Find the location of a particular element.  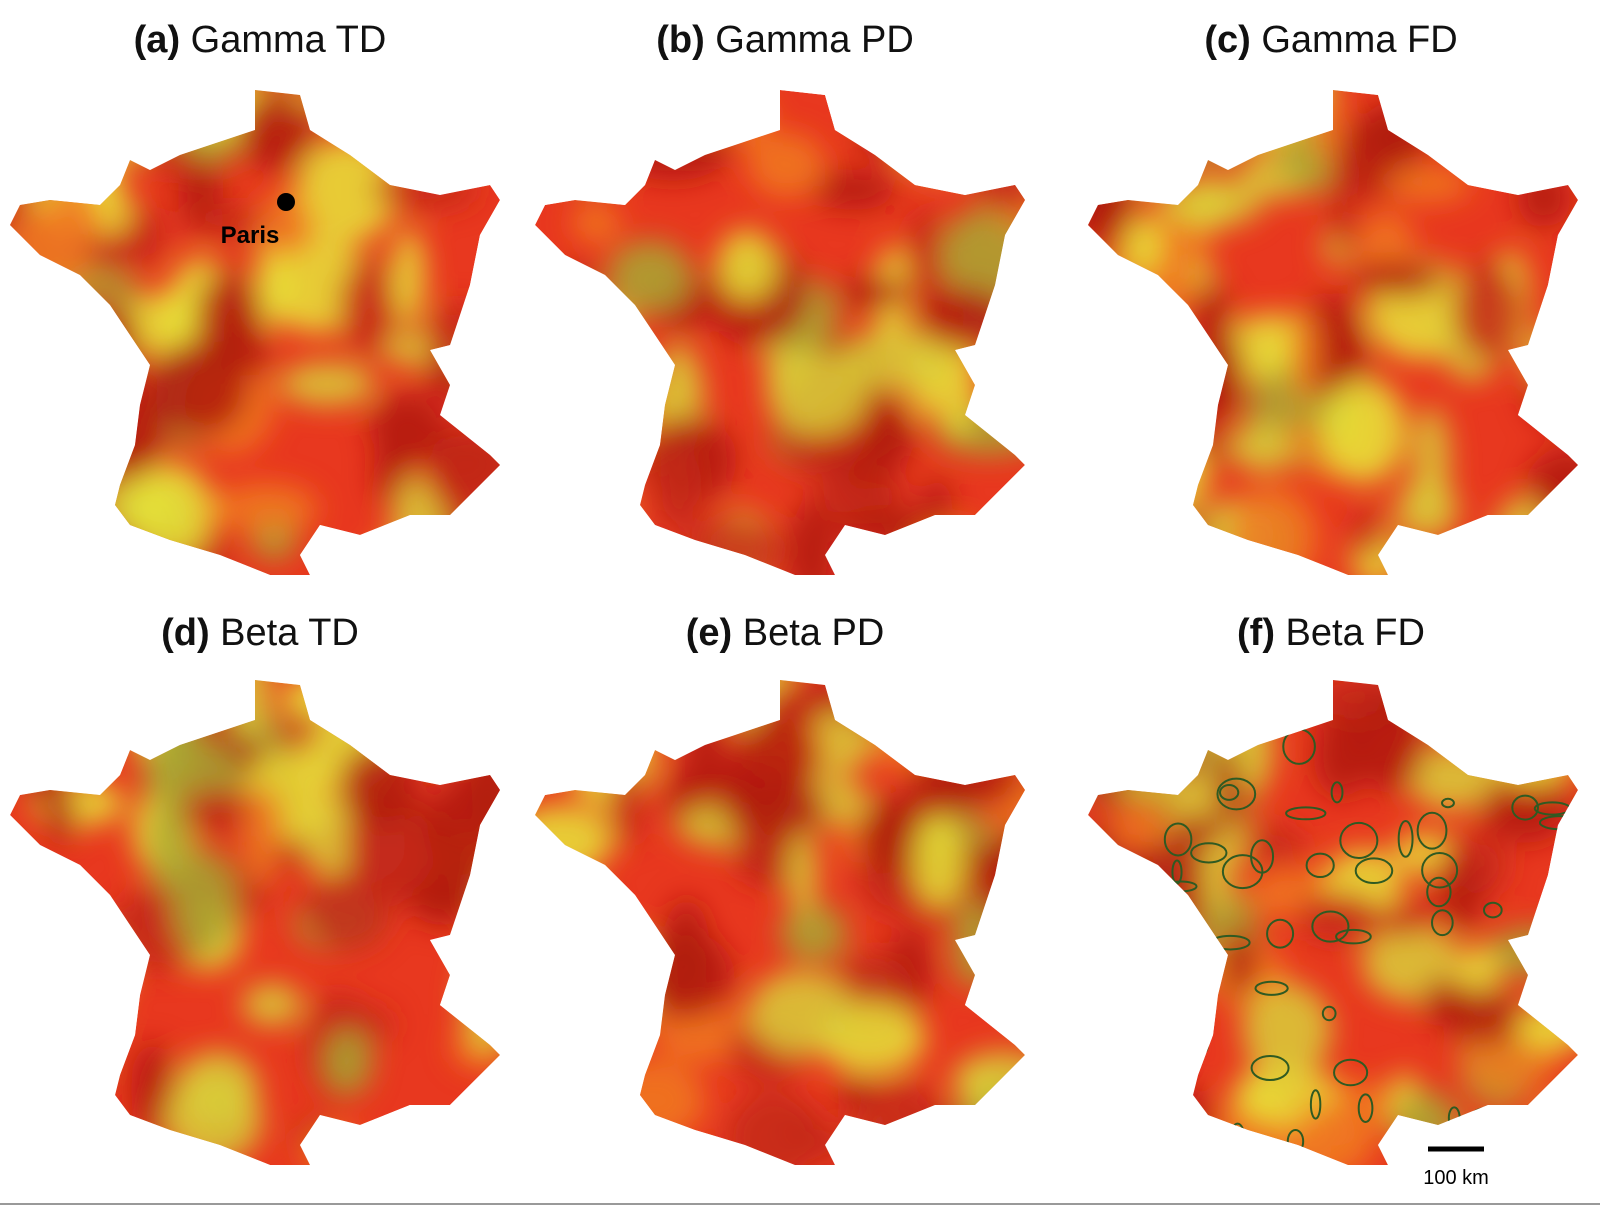

panel-title: (b) Gamma PD is located at coordinates (785, 40).